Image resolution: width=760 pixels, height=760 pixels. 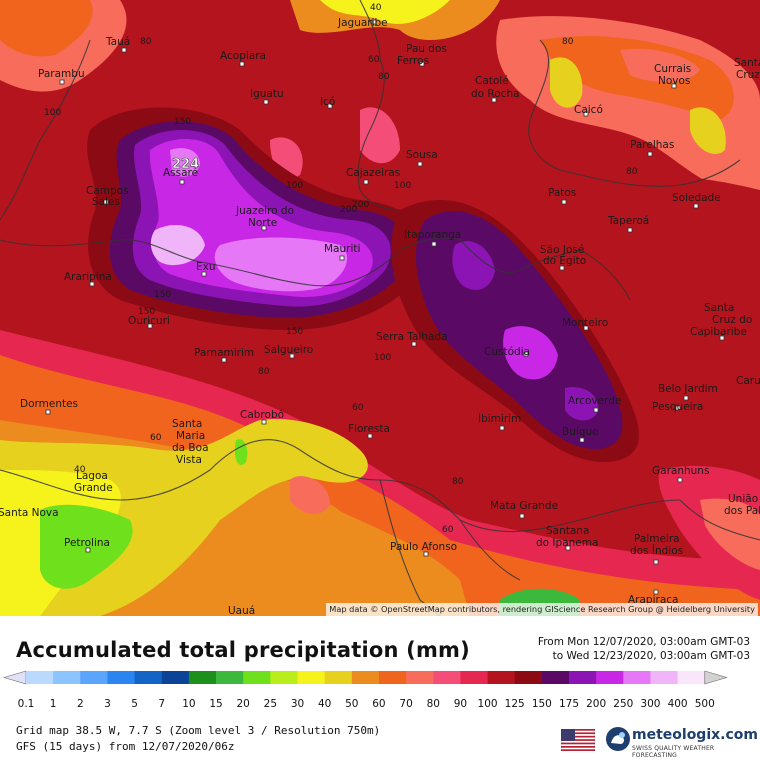 I want to click on place-label: Iguatu, so click(x=267, y=94).